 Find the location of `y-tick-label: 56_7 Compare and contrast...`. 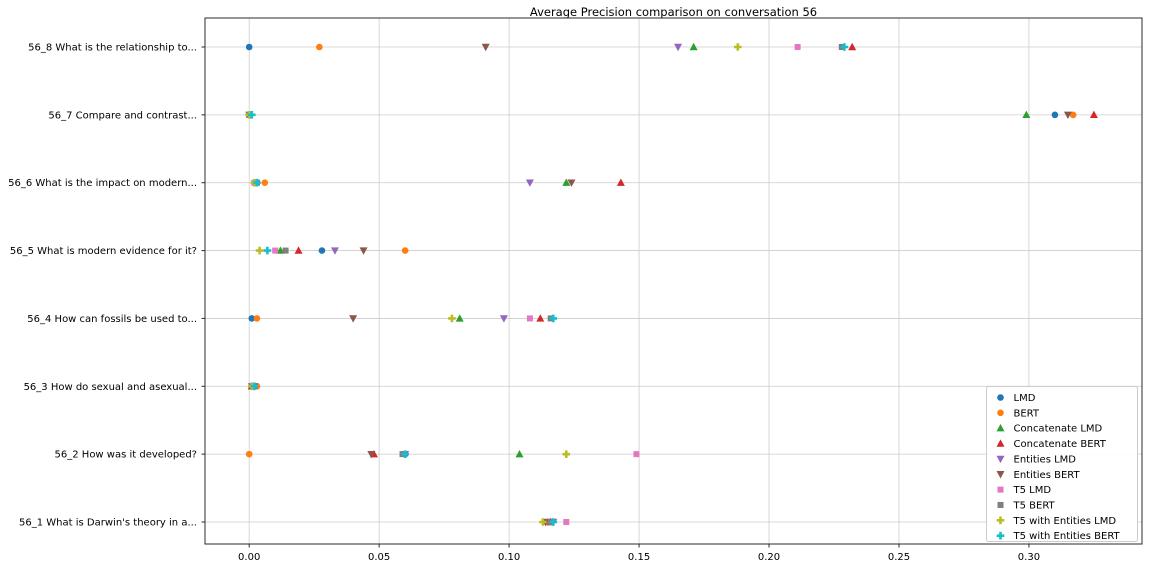

y-tick-label: 56_7 Compare and contrast... is located at coordinates (122, 115).